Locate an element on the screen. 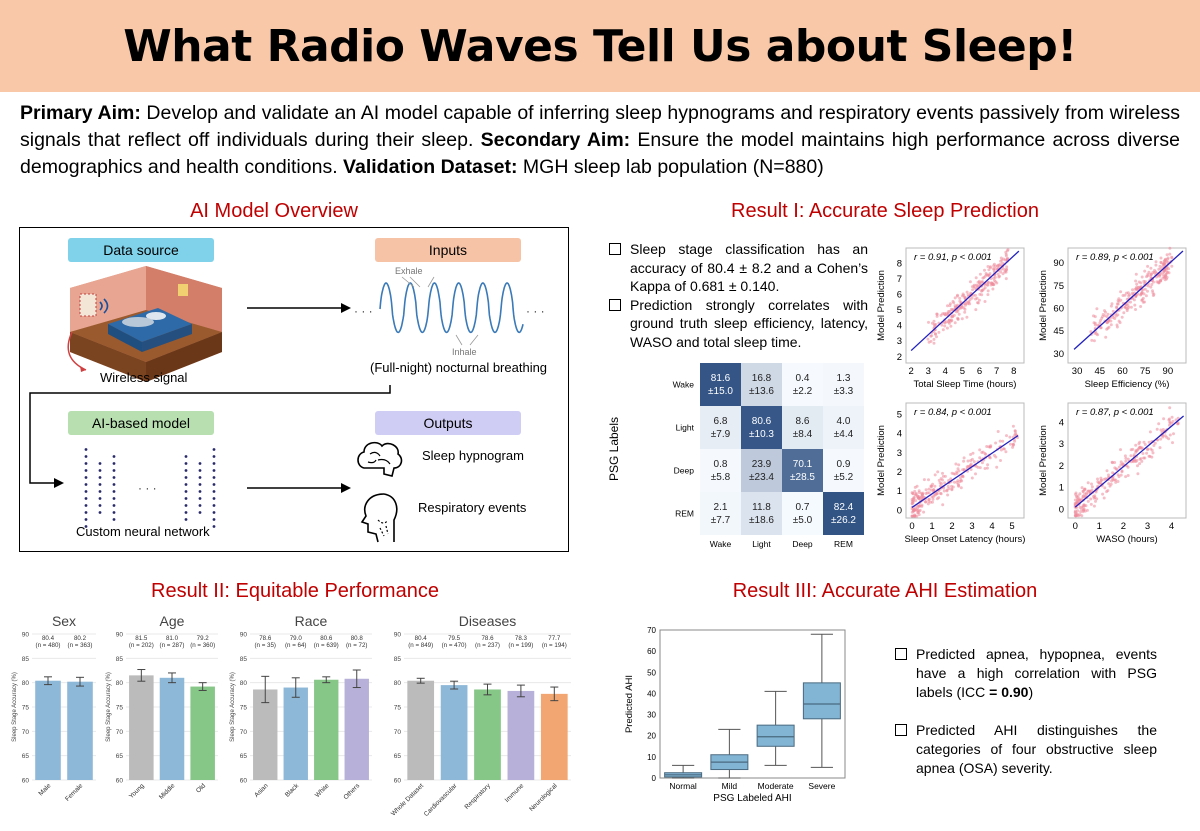 This screenshot has height=831, width=1200. bar-xtick: Cardiovascular is located at coordinates (441, 800).